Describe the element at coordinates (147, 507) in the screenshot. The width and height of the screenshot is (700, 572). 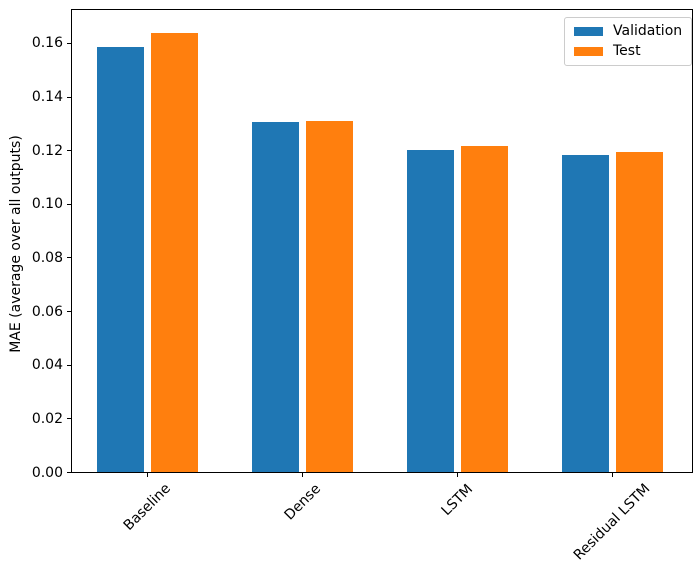
I see `x-tick-label: Baseline` at that location.